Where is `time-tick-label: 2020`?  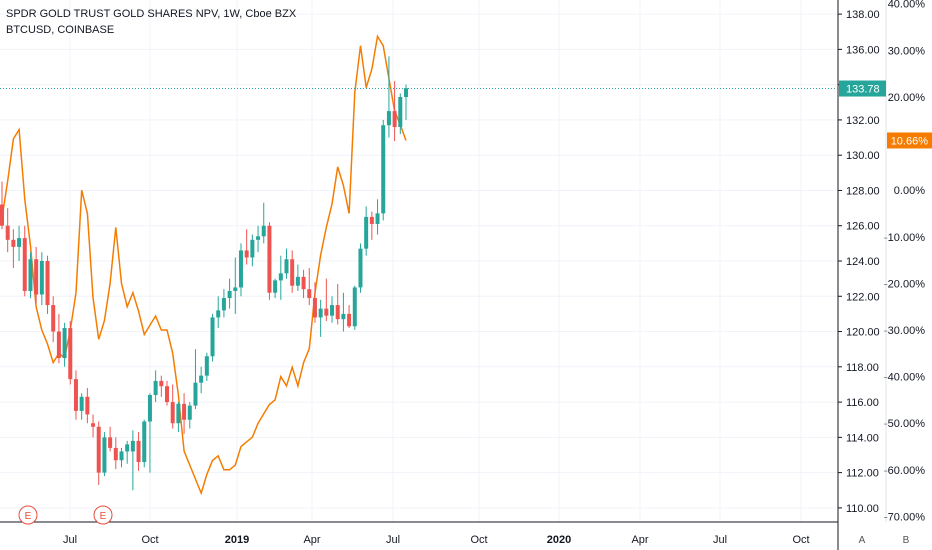
time-tick-label: 2020 is located at coordinates (559, 540).